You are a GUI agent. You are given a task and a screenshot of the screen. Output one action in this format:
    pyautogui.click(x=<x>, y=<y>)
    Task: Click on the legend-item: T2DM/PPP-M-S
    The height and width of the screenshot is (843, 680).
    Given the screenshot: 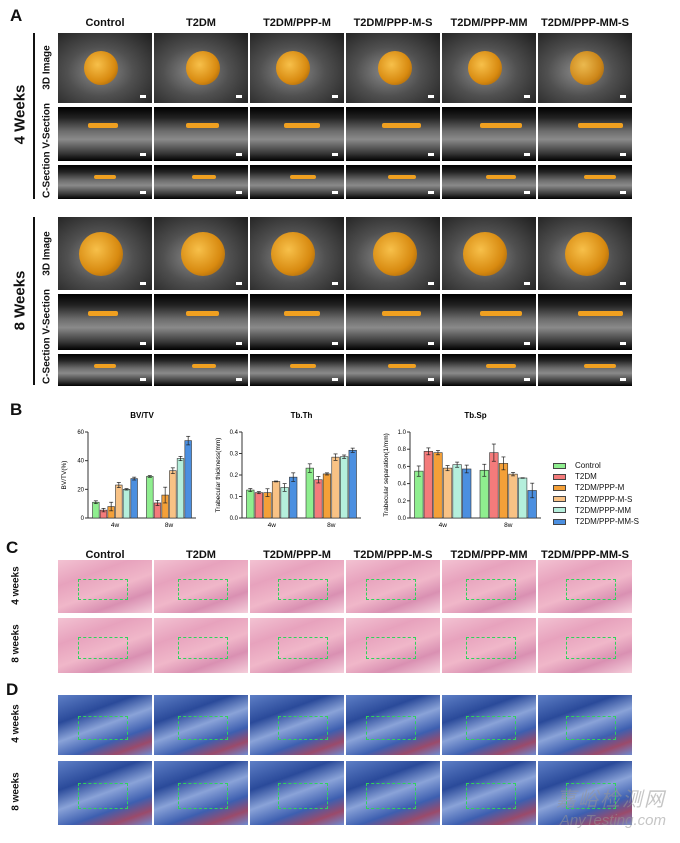 What is the action you would take?
    pyautogui.click(x=596, y=499)
    